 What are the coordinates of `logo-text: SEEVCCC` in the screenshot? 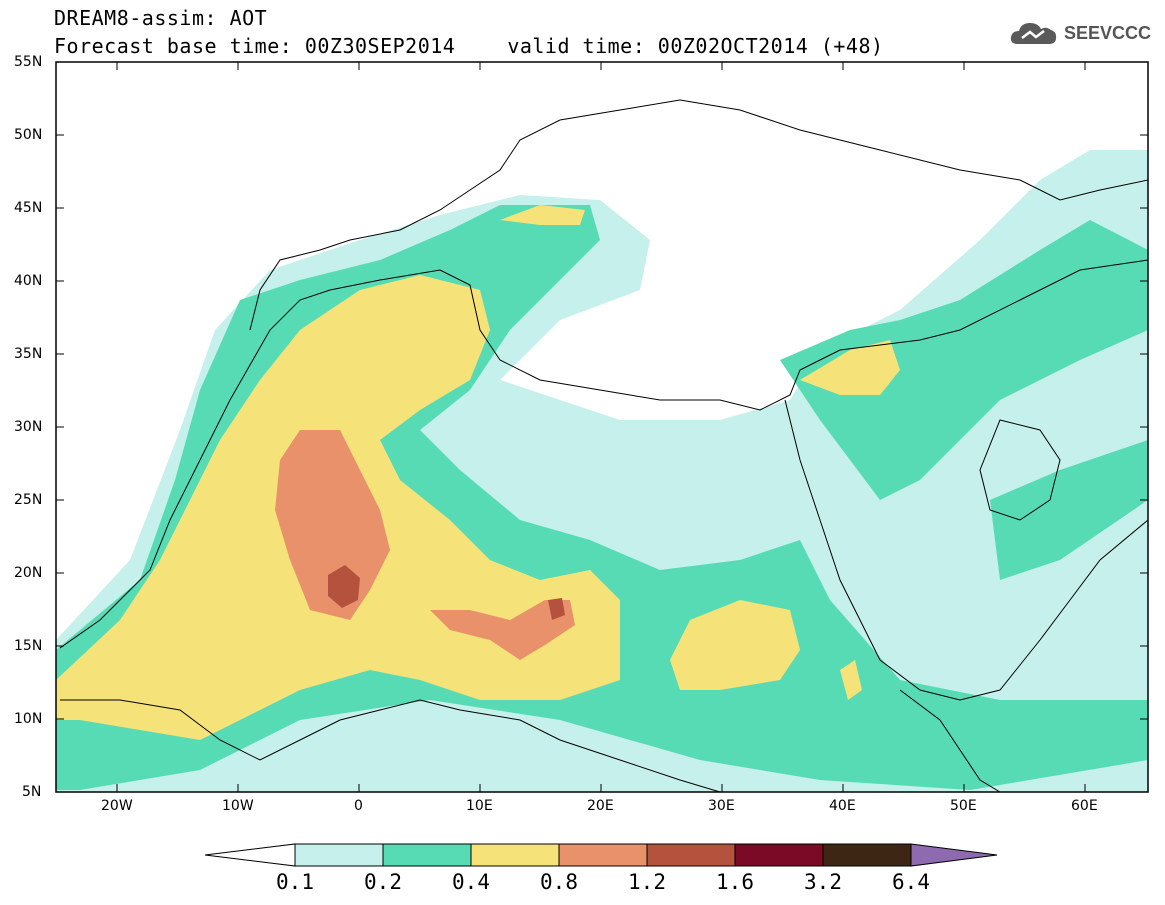 It's located at (1107, 32).